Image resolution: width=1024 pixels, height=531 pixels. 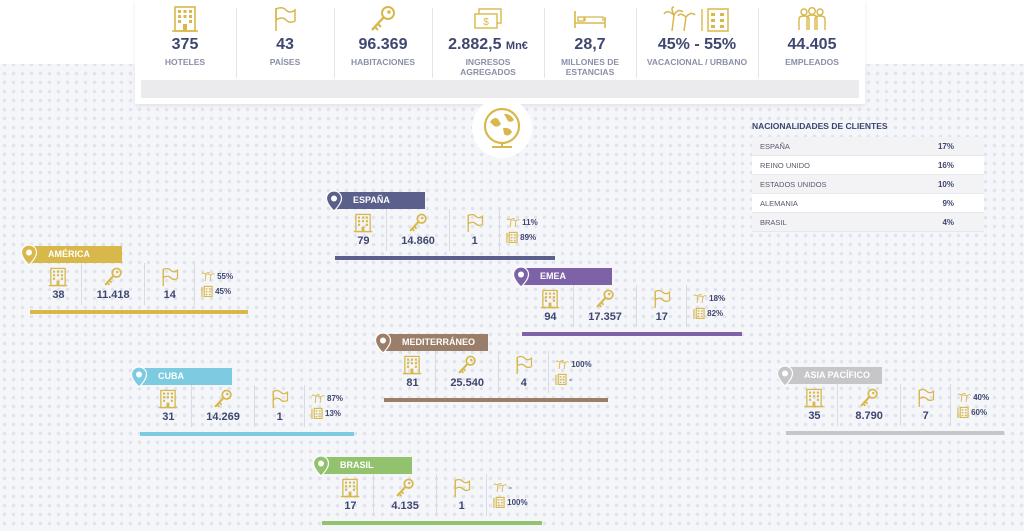 I want to click on region-stats: 81 25.540 4 100% -, so click(x=497, y=372).